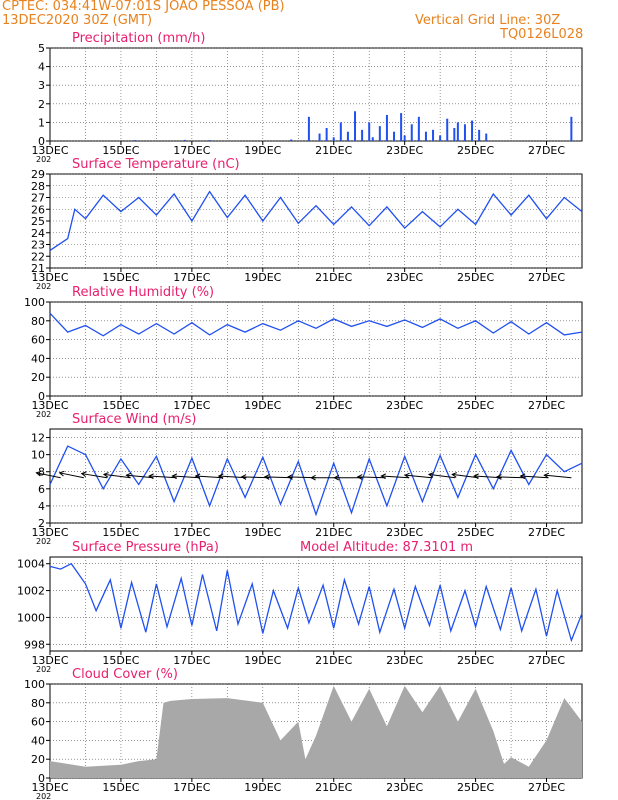 This screenshot has height=800, width=618. Describe the element at coordinates (143, 292) in the screenshot. I see `panel-title: Relative Humidity (%)` at that location.